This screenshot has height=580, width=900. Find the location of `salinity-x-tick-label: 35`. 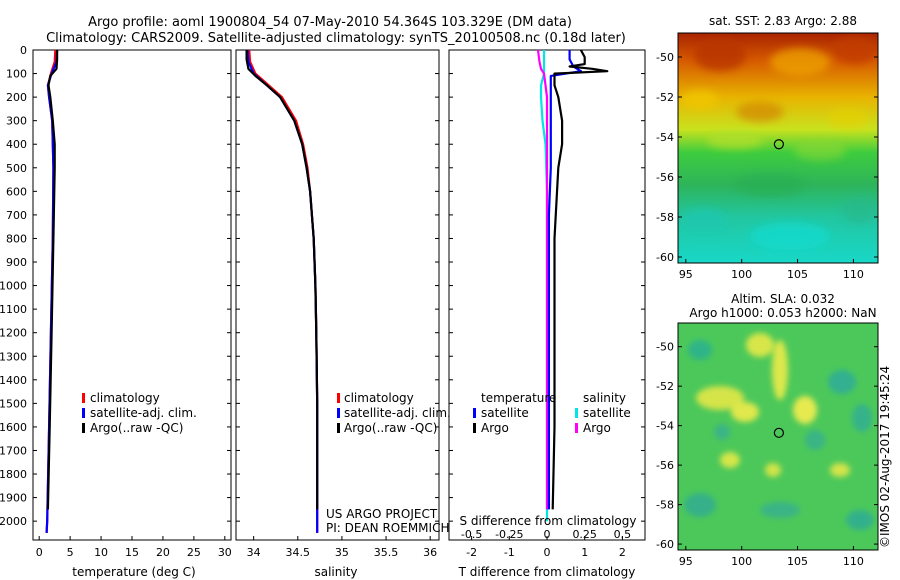

salinity-x-tick-label: 35 is located at coordinates (342, 552).